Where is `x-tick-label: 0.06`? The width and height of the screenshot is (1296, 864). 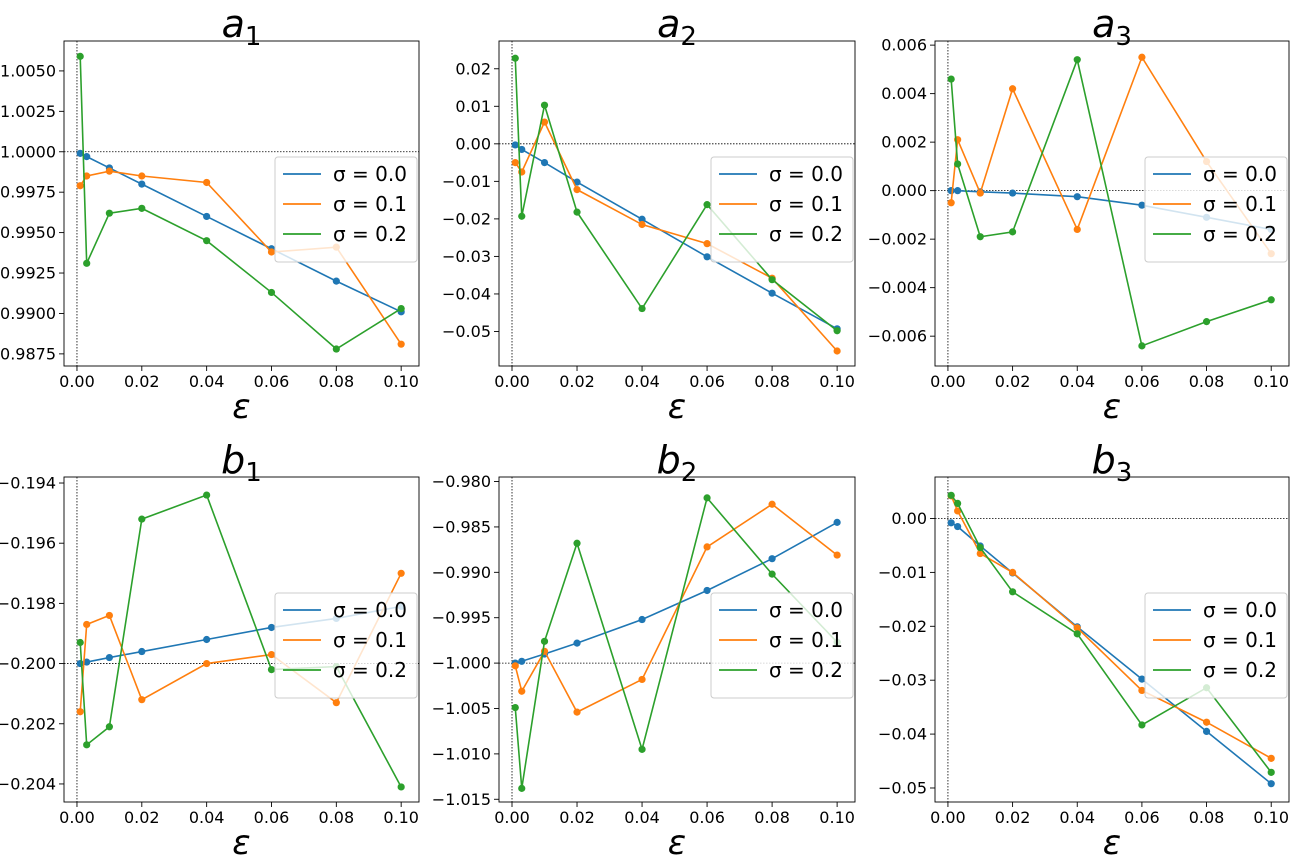
x-tick-label: 0.06 is located at coordinates (1142, 381).